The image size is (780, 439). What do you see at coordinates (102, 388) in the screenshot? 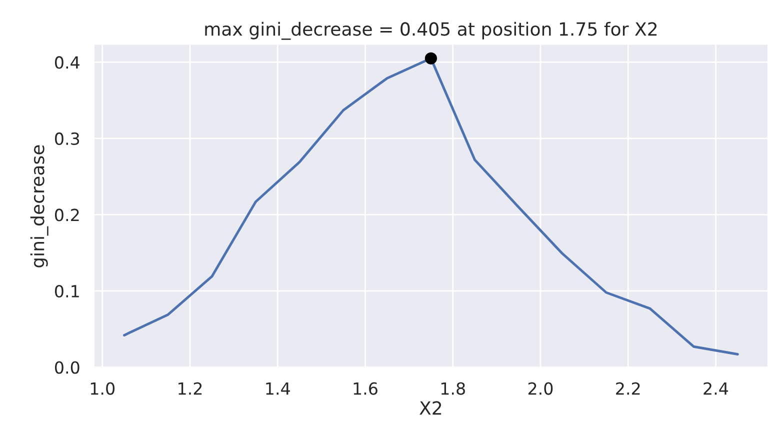
I see `x-tick-label: 1.0` at bounding box center [102, 388].